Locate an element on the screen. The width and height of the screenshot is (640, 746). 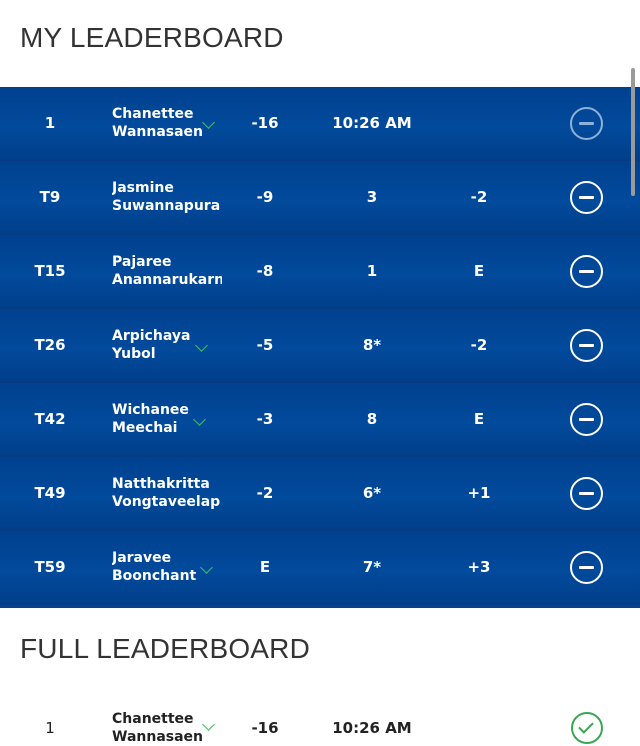
total-score: -3 is located at coordinates (265, 419).